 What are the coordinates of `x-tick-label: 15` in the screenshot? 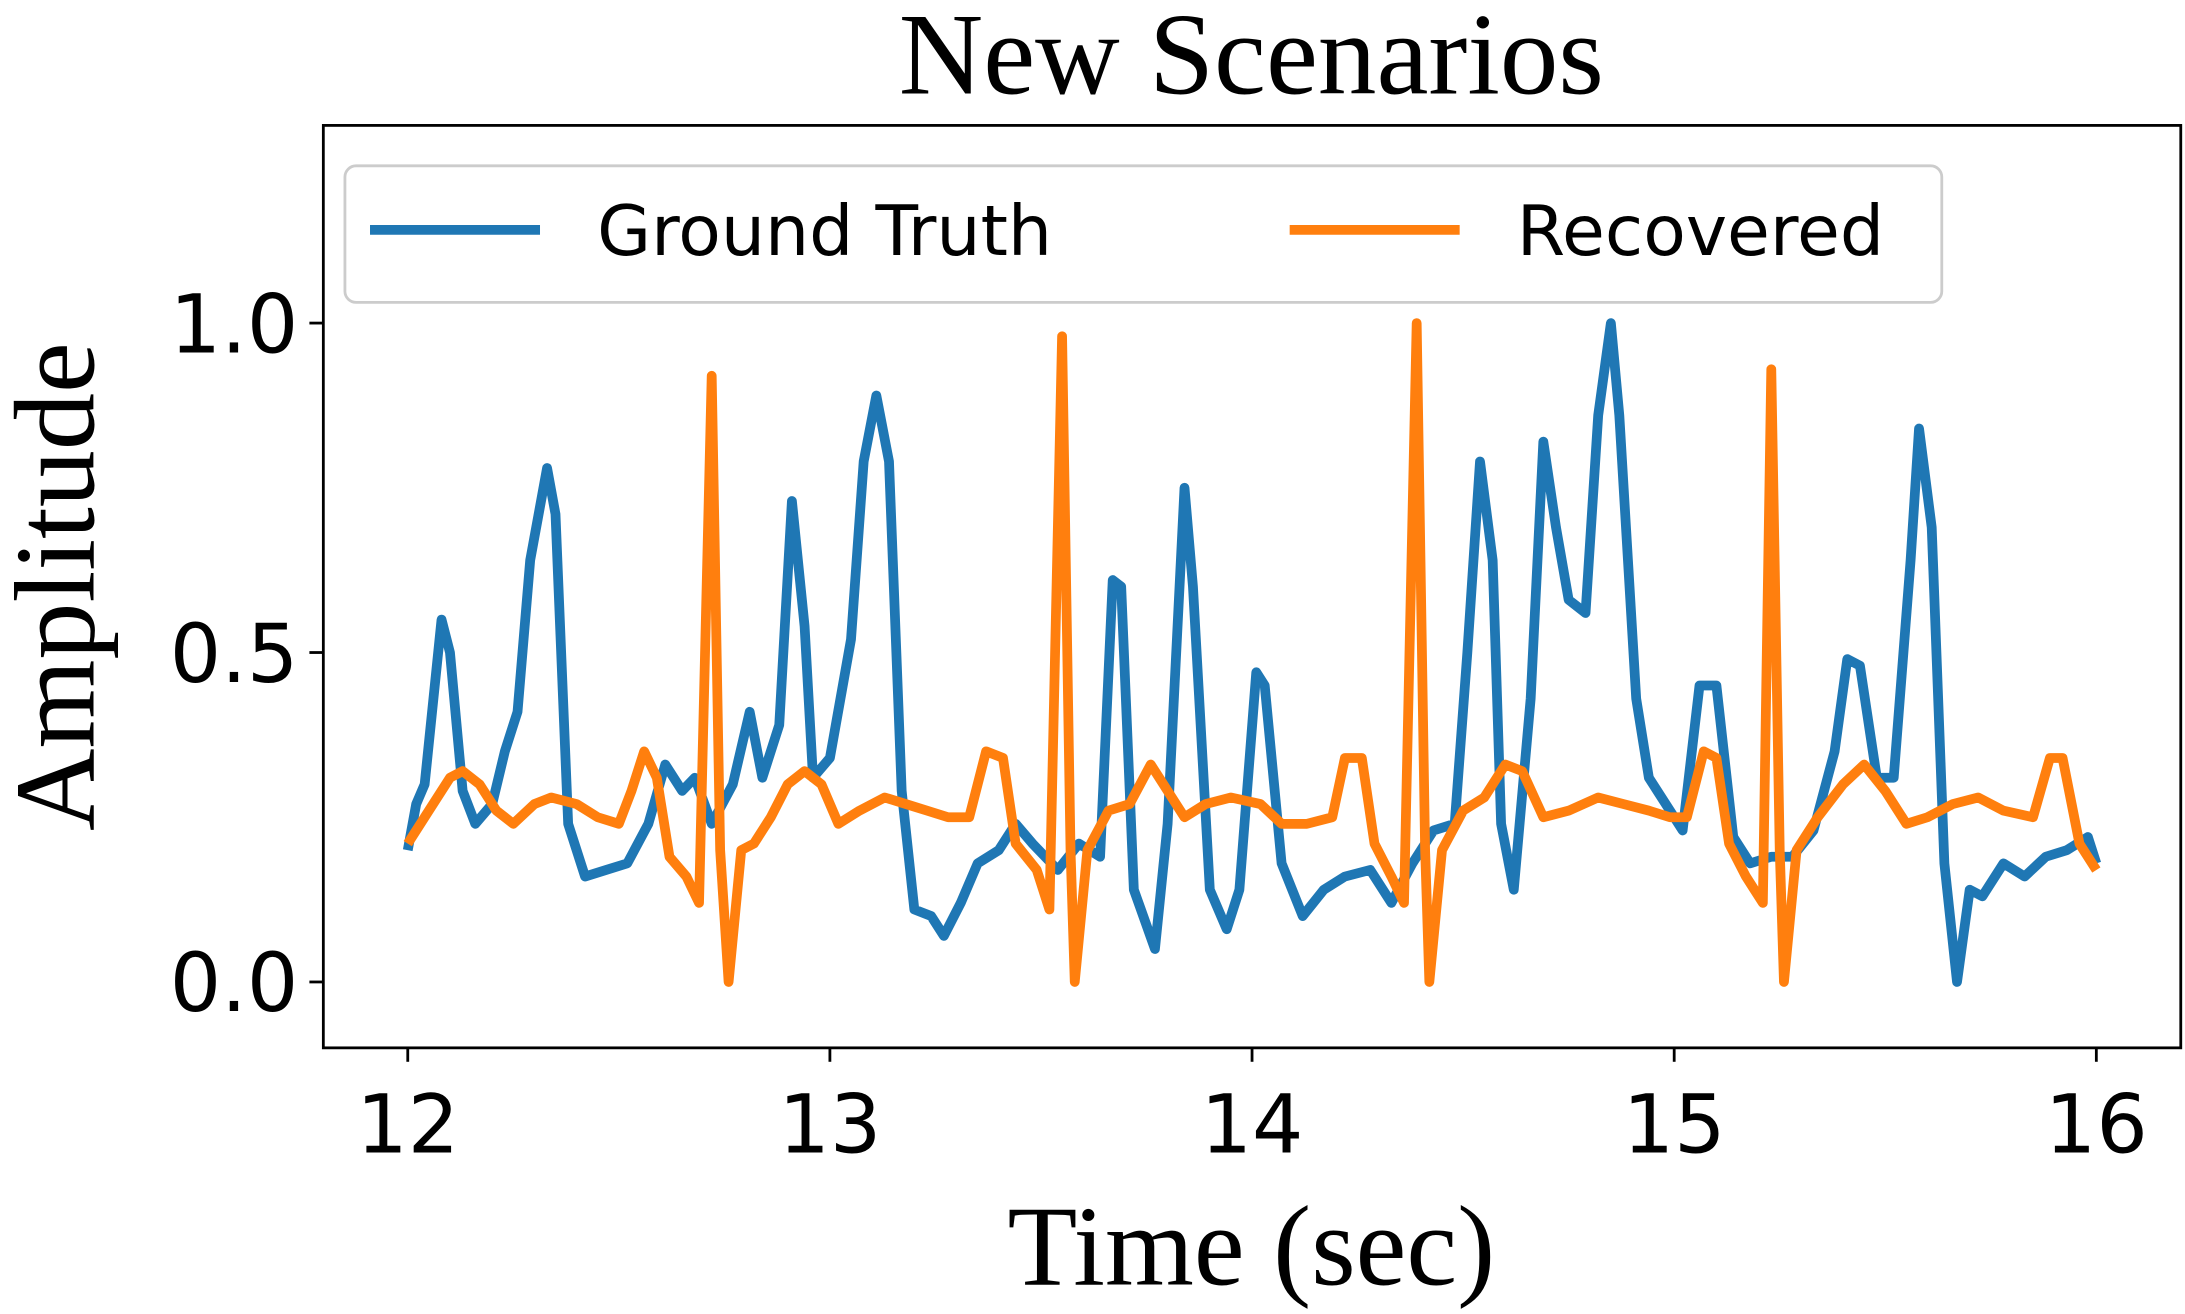 It's located at (1674, 1125).